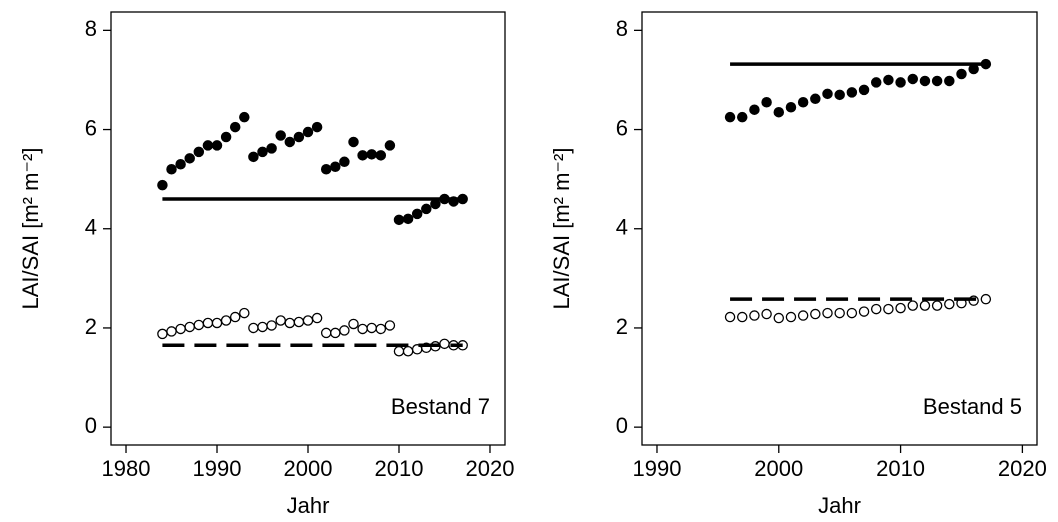 Image resolution: width=1058 pixels, height=522 pixels. What do you see at coordinates (440, 406) in the screenshot?
I see `annotation: Bestand 7` at bounding box center [440, 406].